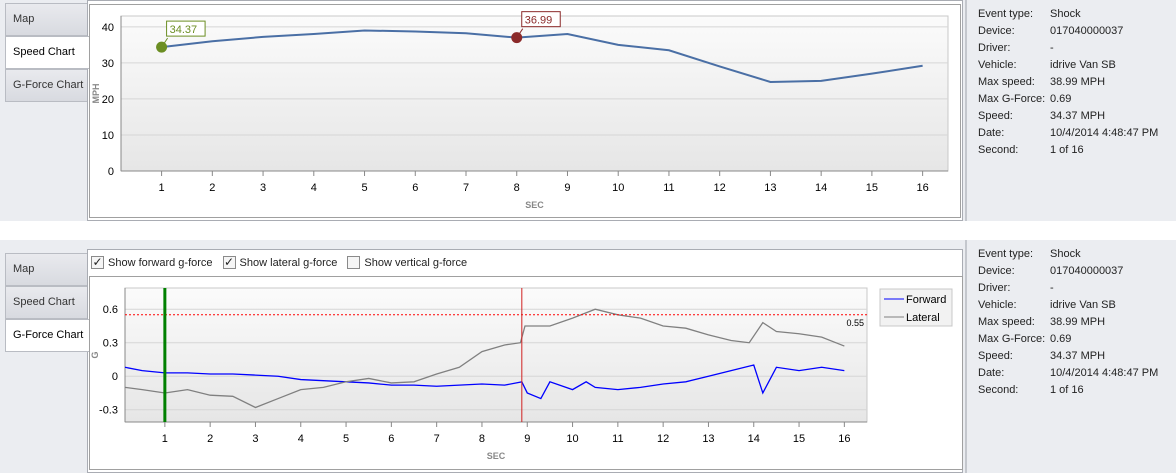 This screenshot has width=1176, height=473. Describe the element at coordinates (1077, 288) in the screenshot. I see `info-row: Driver: -` at that location.